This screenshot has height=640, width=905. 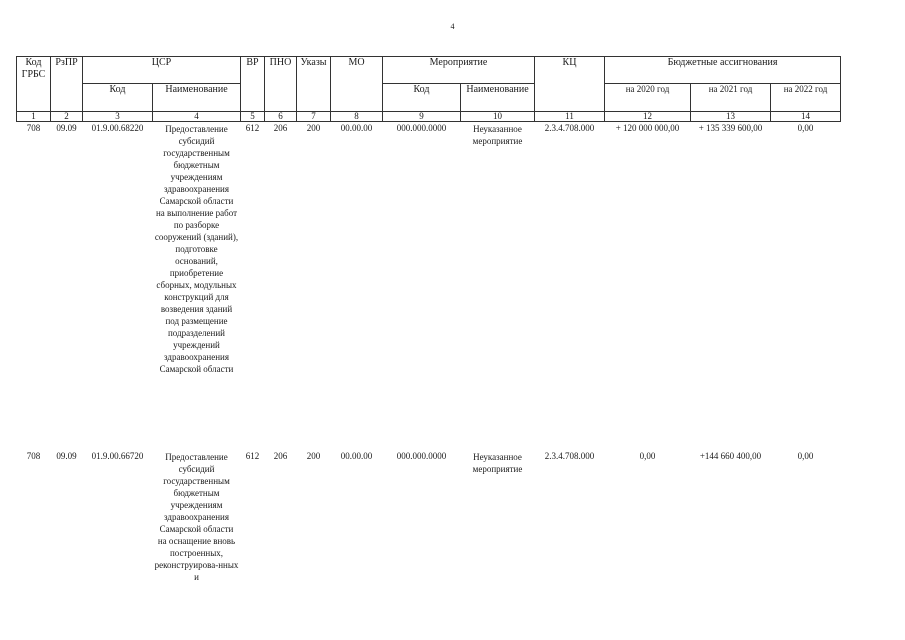 I want to click on header-csr: ЦСР, so click(x=161, y=70).